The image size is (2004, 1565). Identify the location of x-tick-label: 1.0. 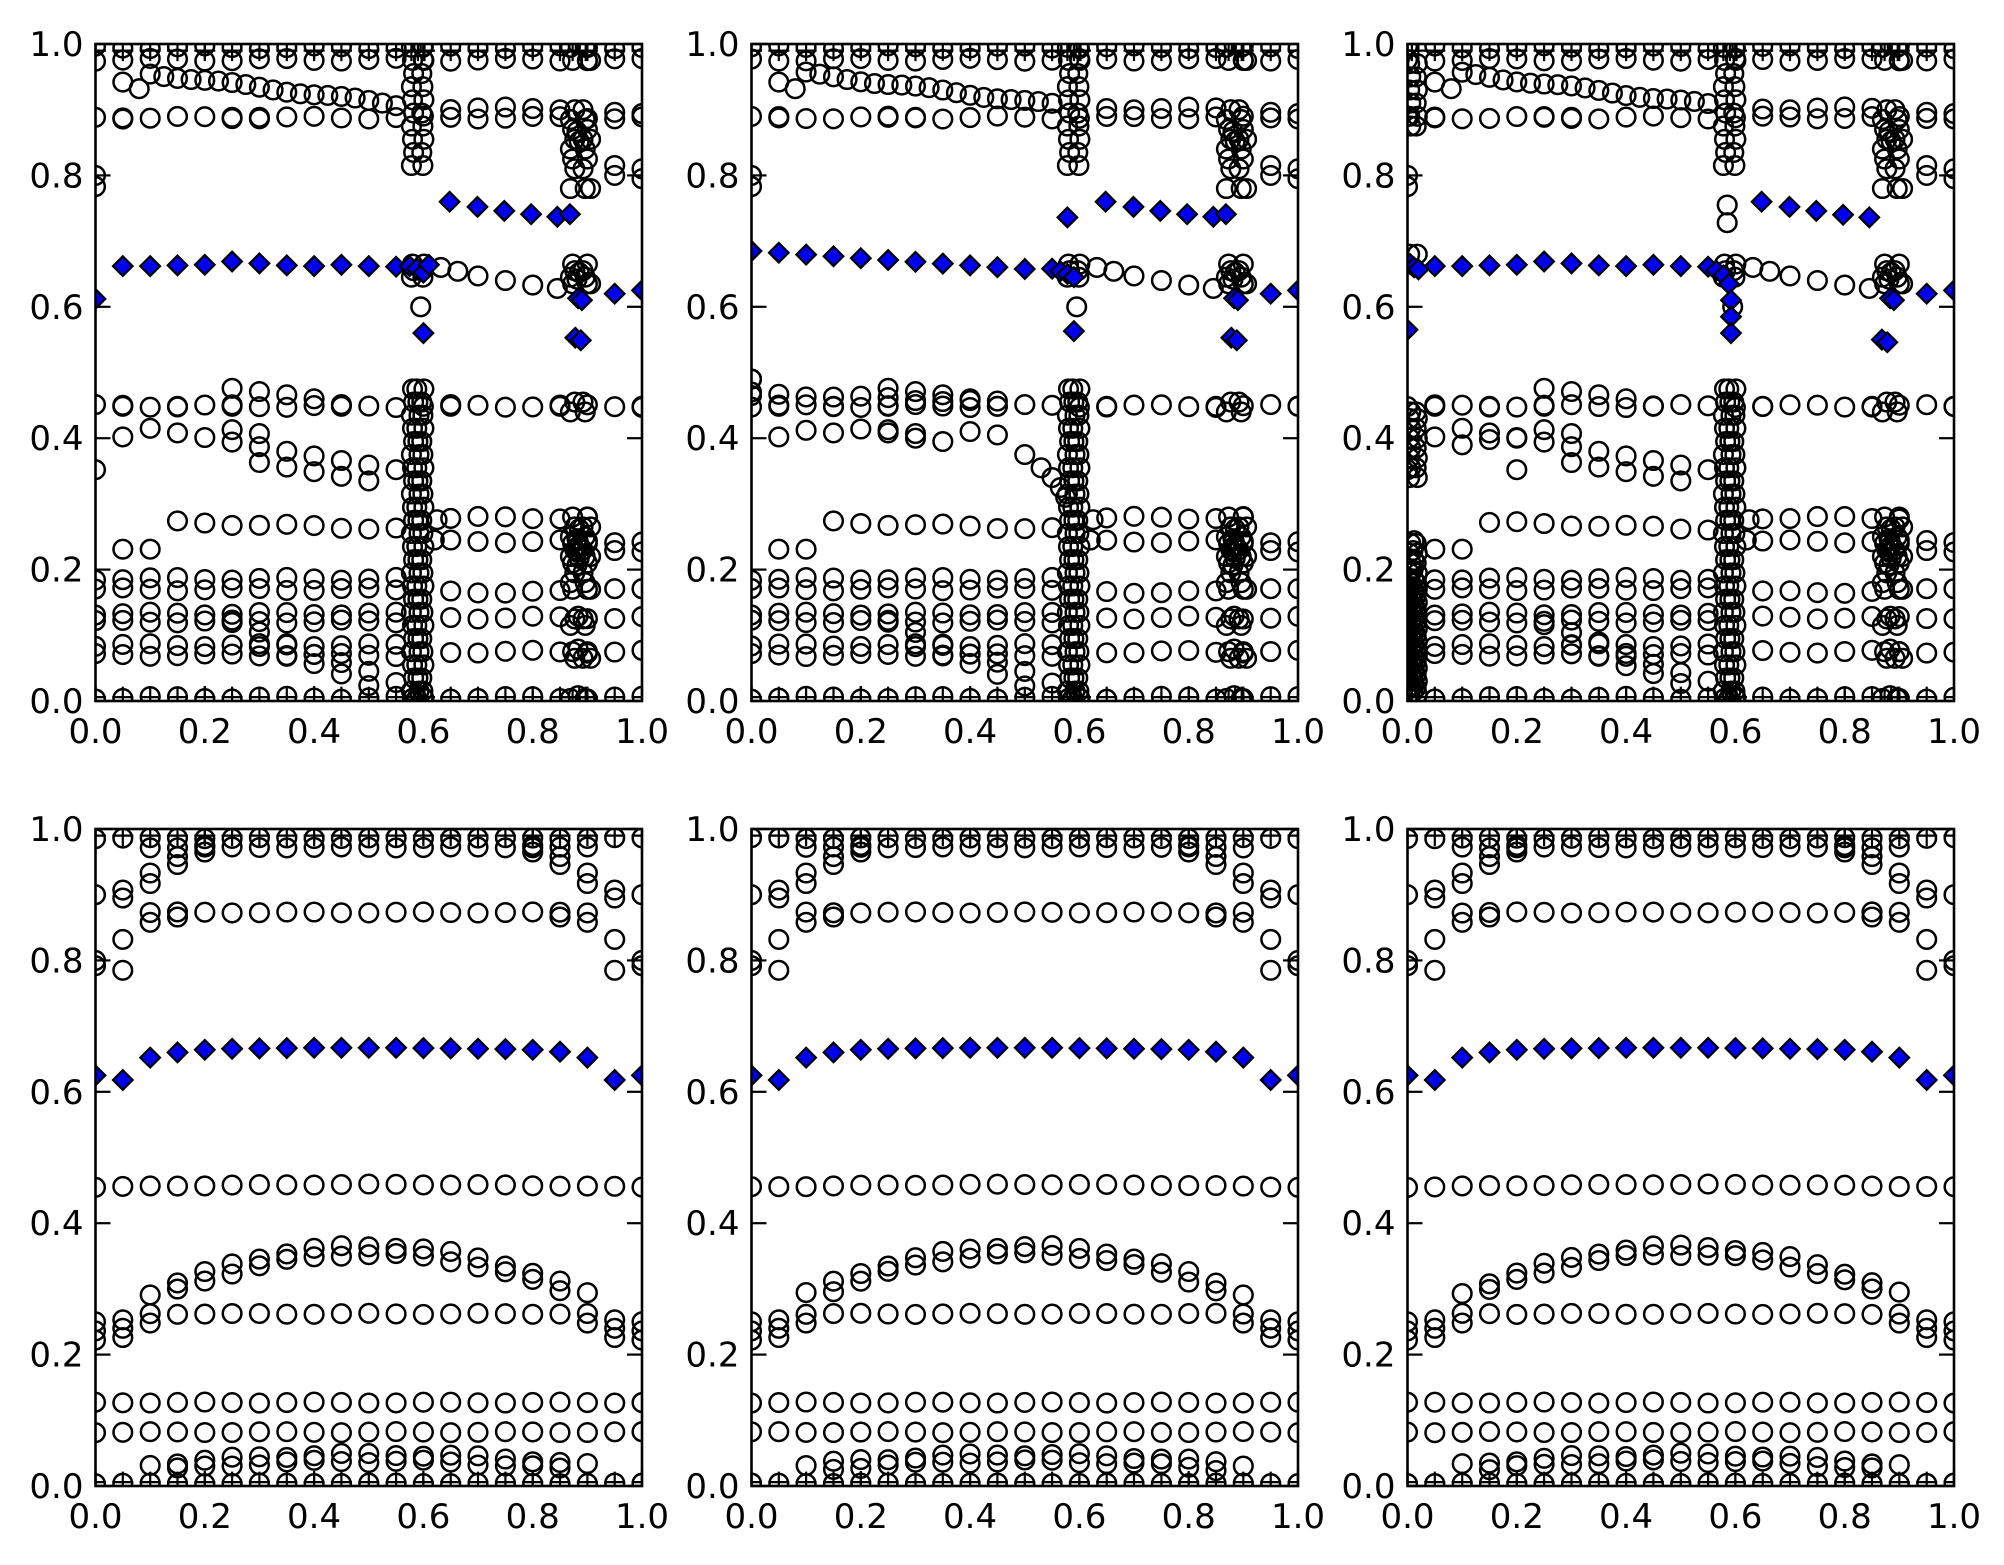
(1954, 732).